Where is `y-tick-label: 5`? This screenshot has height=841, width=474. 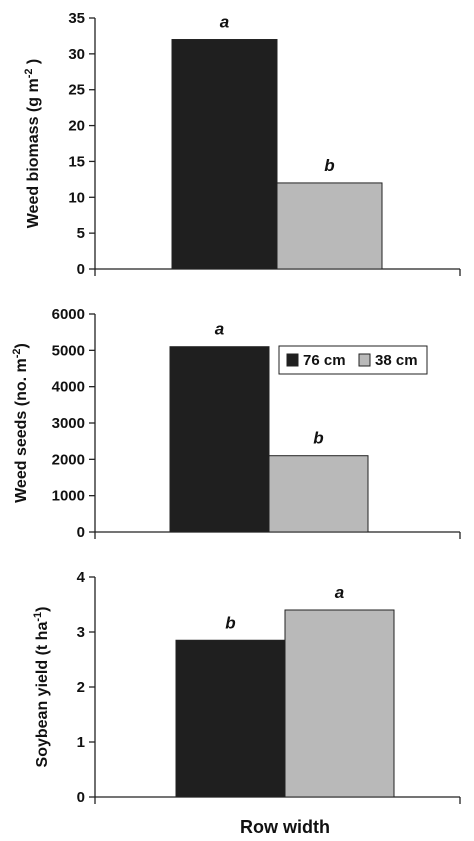 y-tick-label: 5 is located at coordinates (81, 233).